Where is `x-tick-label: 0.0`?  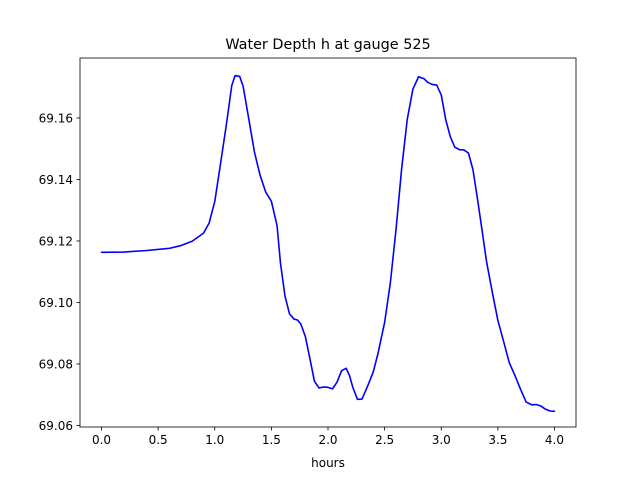 x-tick-label: 0.0 is located at coordinates (101, 440).